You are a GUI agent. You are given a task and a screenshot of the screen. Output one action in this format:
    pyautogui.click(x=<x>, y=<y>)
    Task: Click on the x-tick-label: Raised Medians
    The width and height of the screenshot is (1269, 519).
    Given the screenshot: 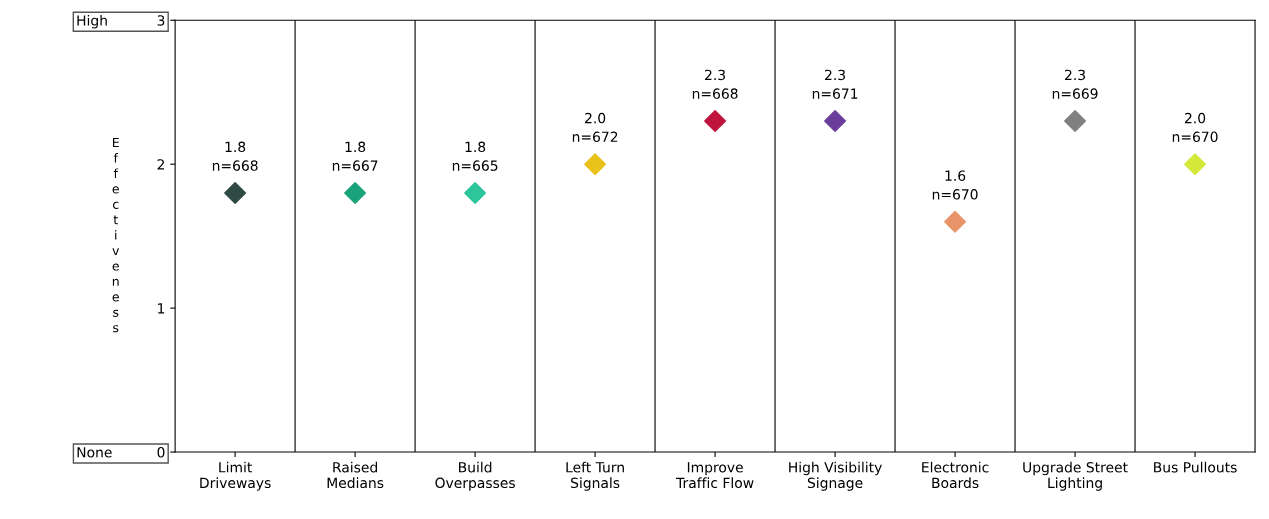 What is the action you would take?
    pyautogui.click(x=355, y=475)
    